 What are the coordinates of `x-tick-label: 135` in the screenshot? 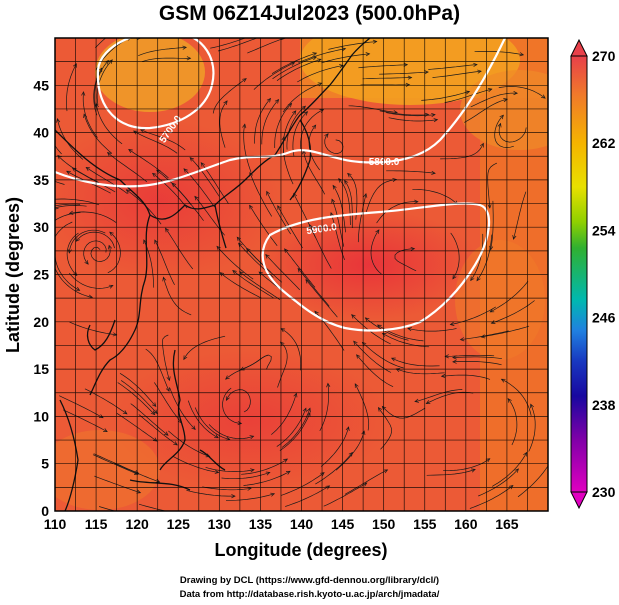 It's located at (261, 524).